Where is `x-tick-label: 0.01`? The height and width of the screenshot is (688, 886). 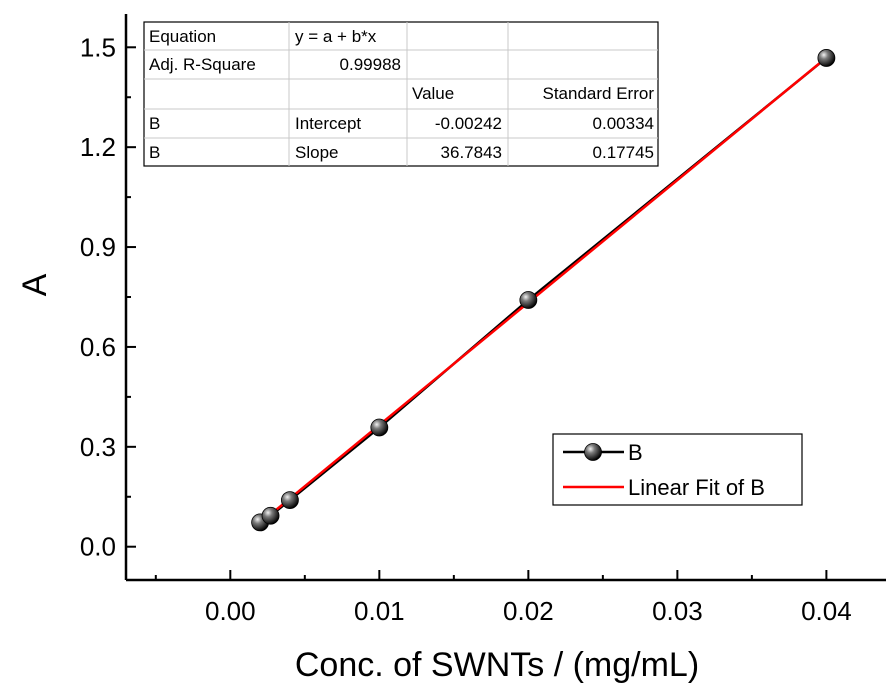
x-tick-label: 0.01 is located at coordinates (379, 611).